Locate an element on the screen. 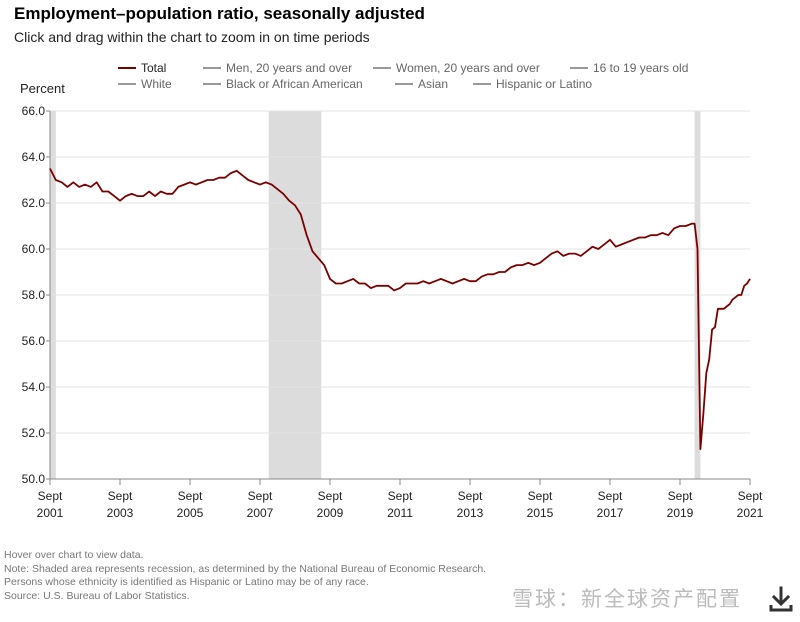 The image size is (800, 622). y-tick-label: 66.0 is located at coordinates (34, 111).